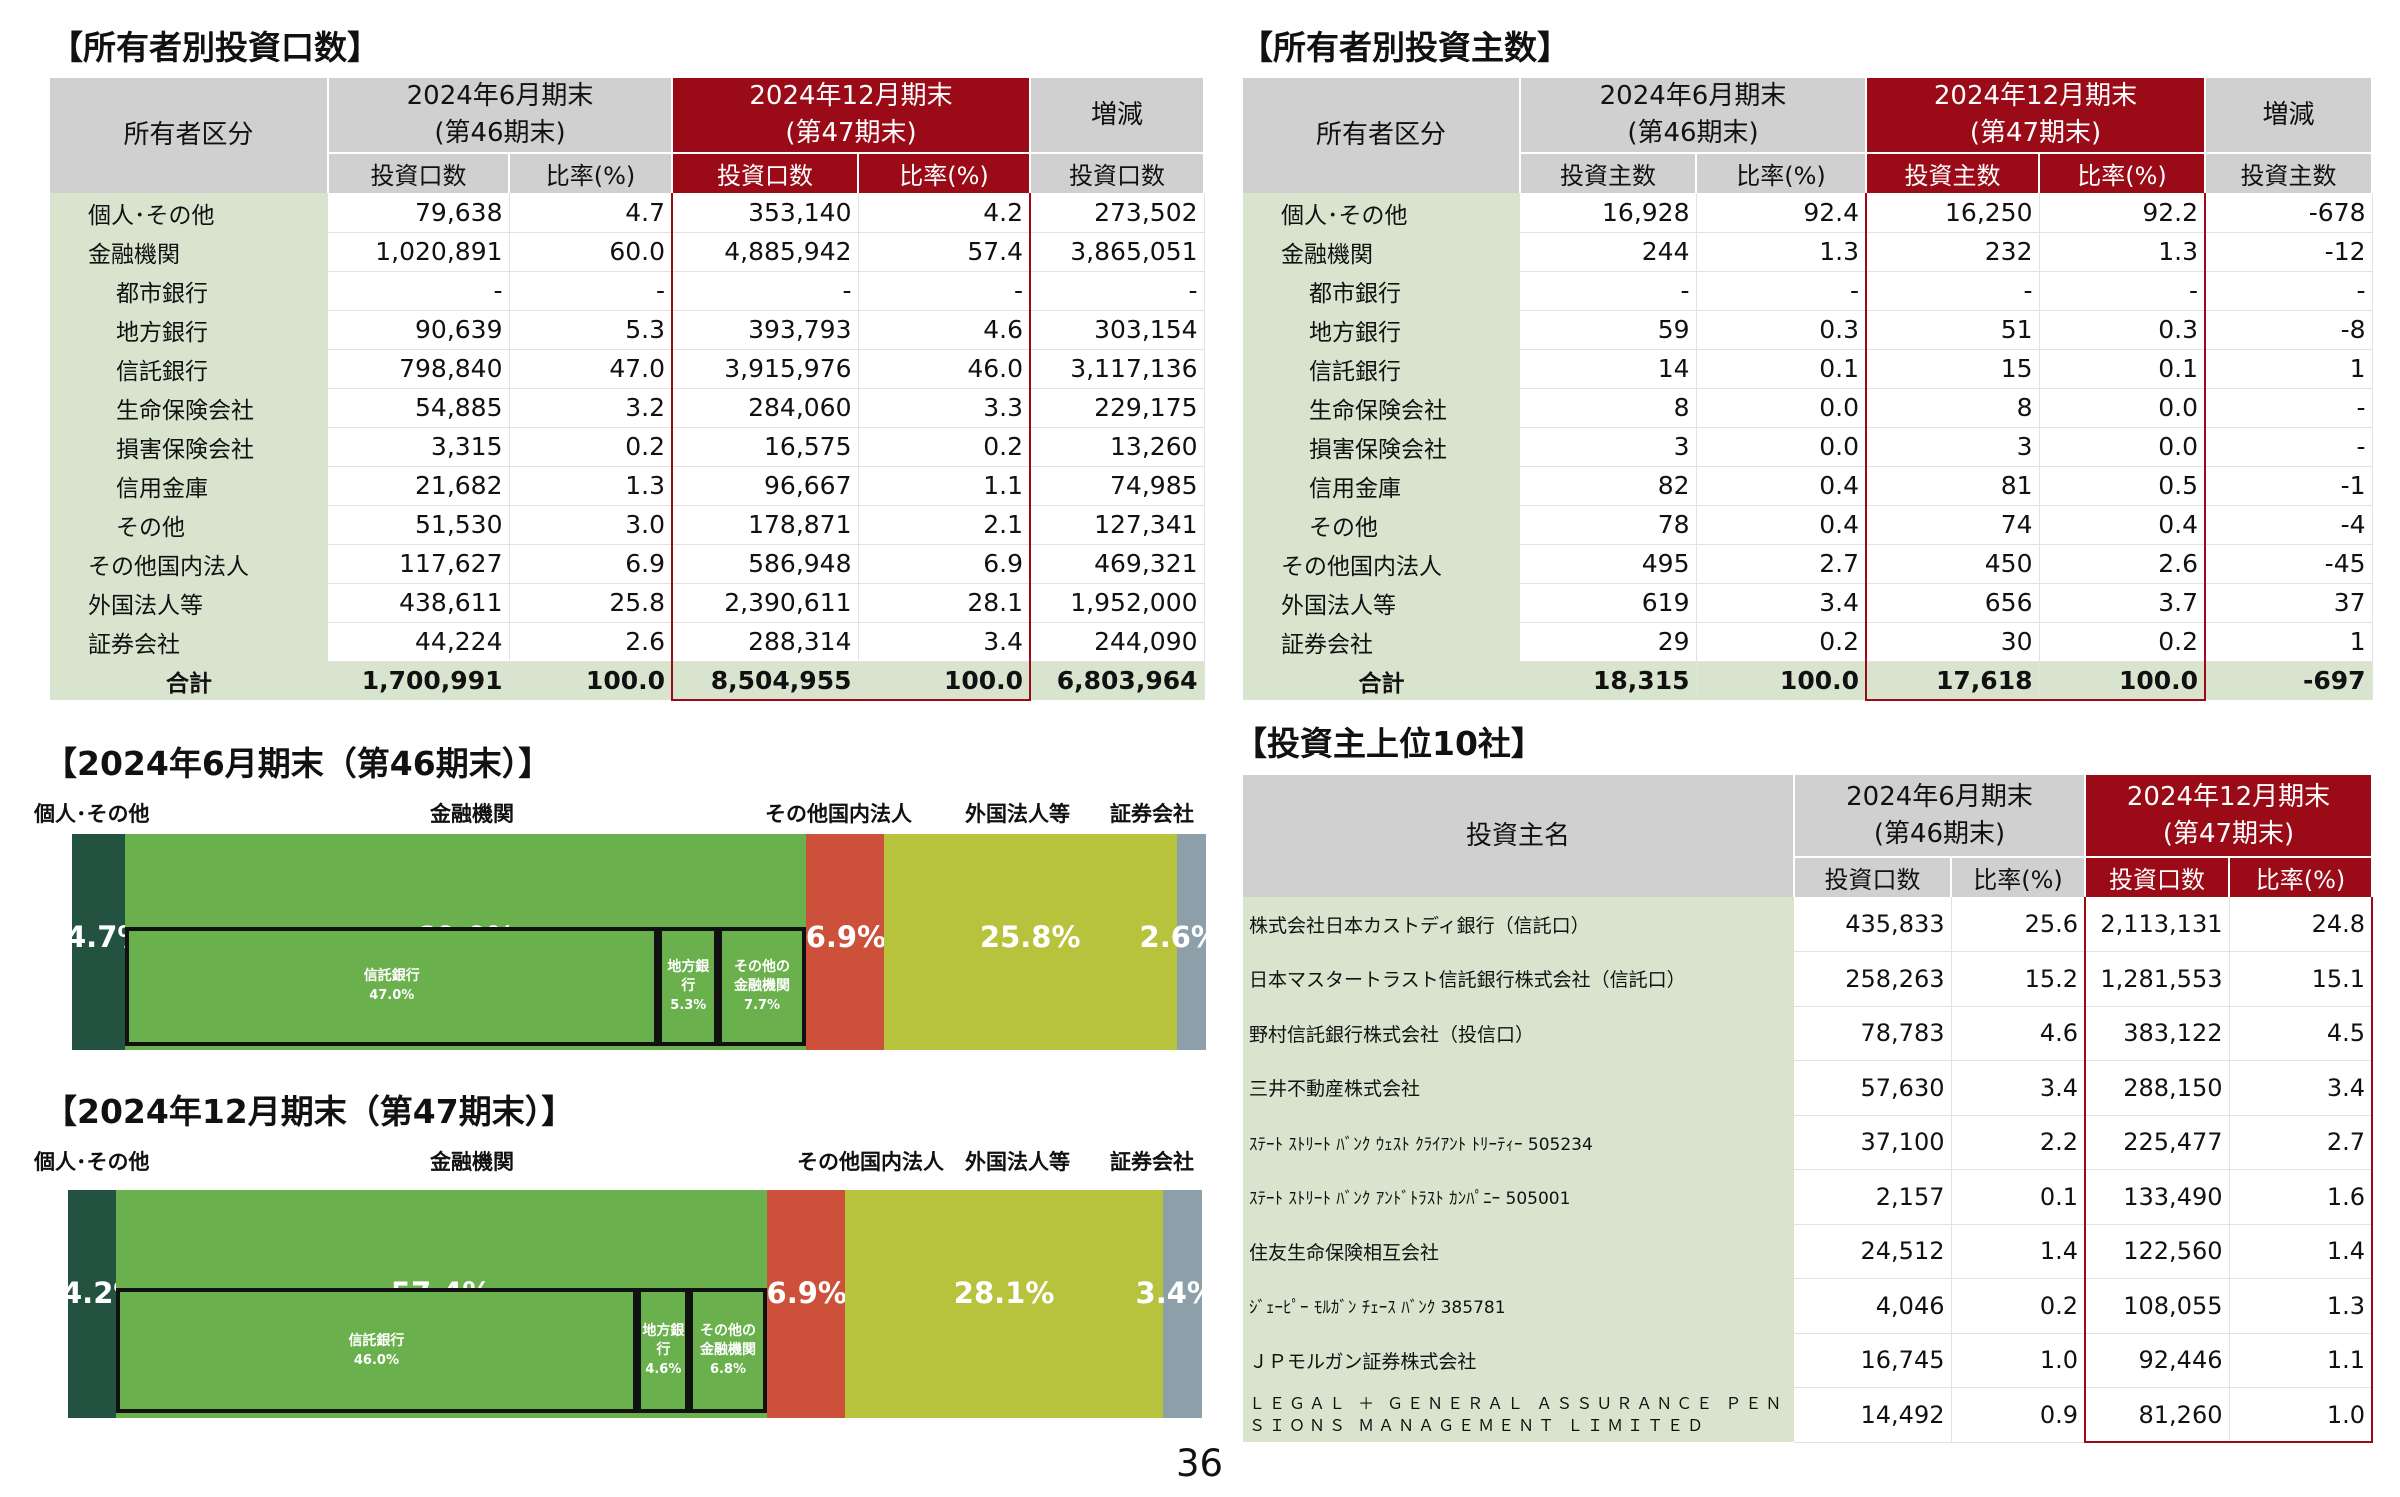 The height and width of the screenshot is (1497, 2400). Describe the element at coordinates (1608, 330) in the screenshot. I see `value-count1: 59` at that location.